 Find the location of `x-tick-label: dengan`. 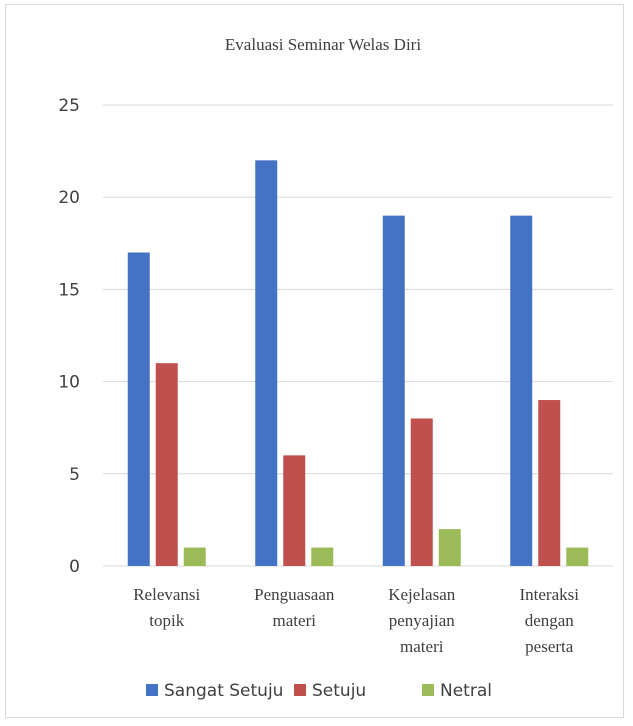

x-tick-label: dengan is located at coordinates (550, 620).